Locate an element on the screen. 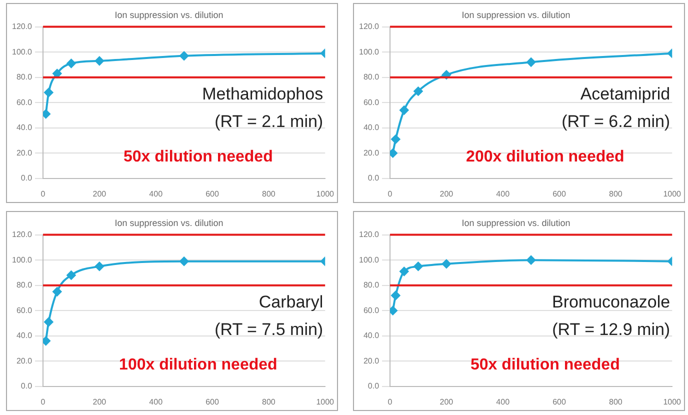 The height and width of the screenshot is (415, 688). annotation: 200x dilution needed is located at coordinates (545, 157).